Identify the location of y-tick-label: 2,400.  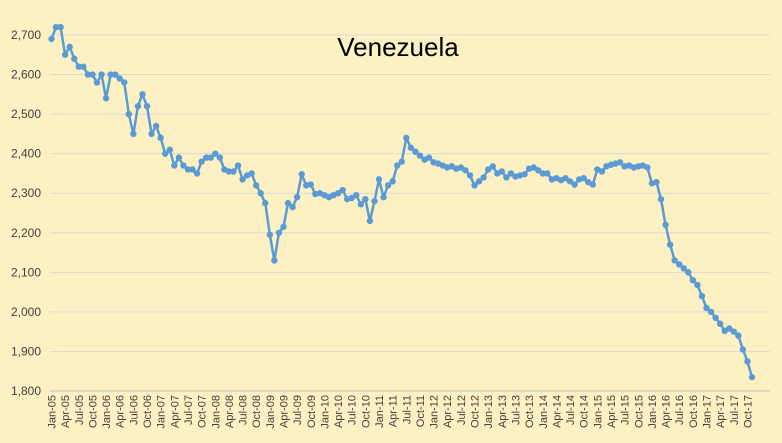
(26, 154).